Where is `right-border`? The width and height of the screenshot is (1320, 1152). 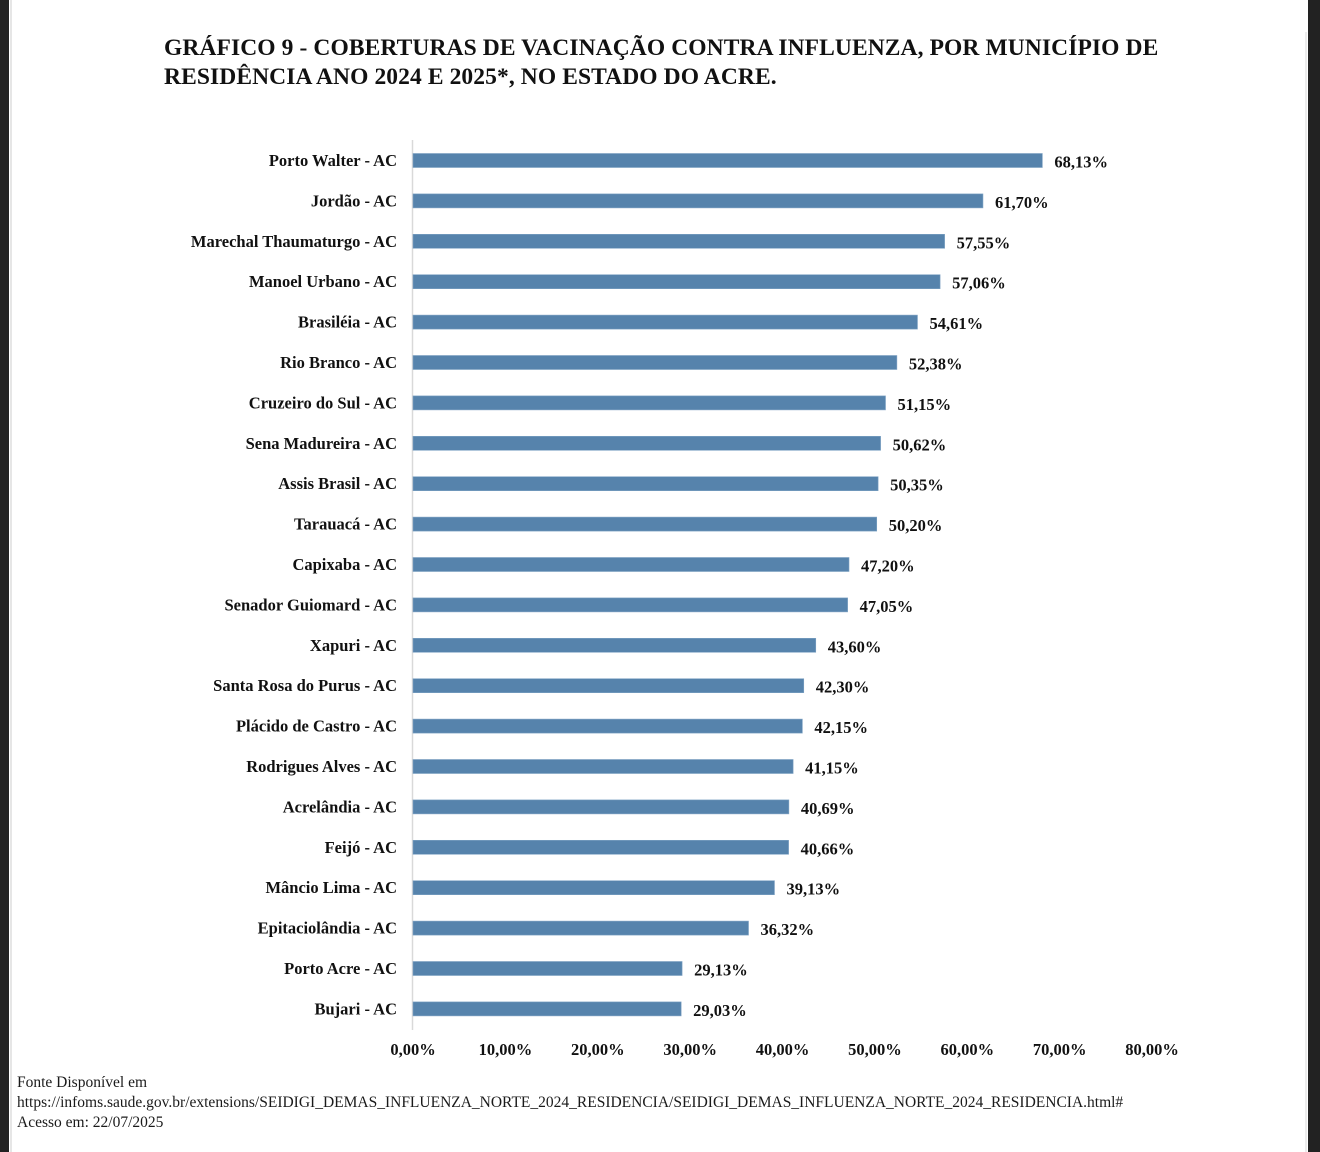 right-border is located at coordinates (1314, 576).